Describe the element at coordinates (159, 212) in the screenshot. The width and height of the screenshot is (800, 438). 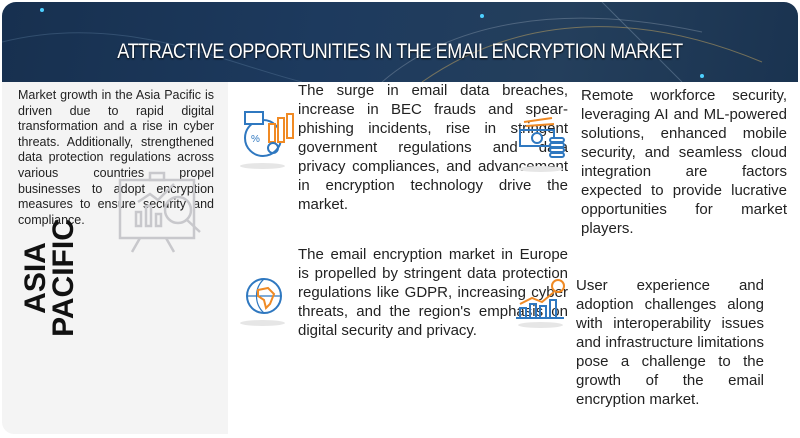
I see `presentation-analytics-icon` at that location.